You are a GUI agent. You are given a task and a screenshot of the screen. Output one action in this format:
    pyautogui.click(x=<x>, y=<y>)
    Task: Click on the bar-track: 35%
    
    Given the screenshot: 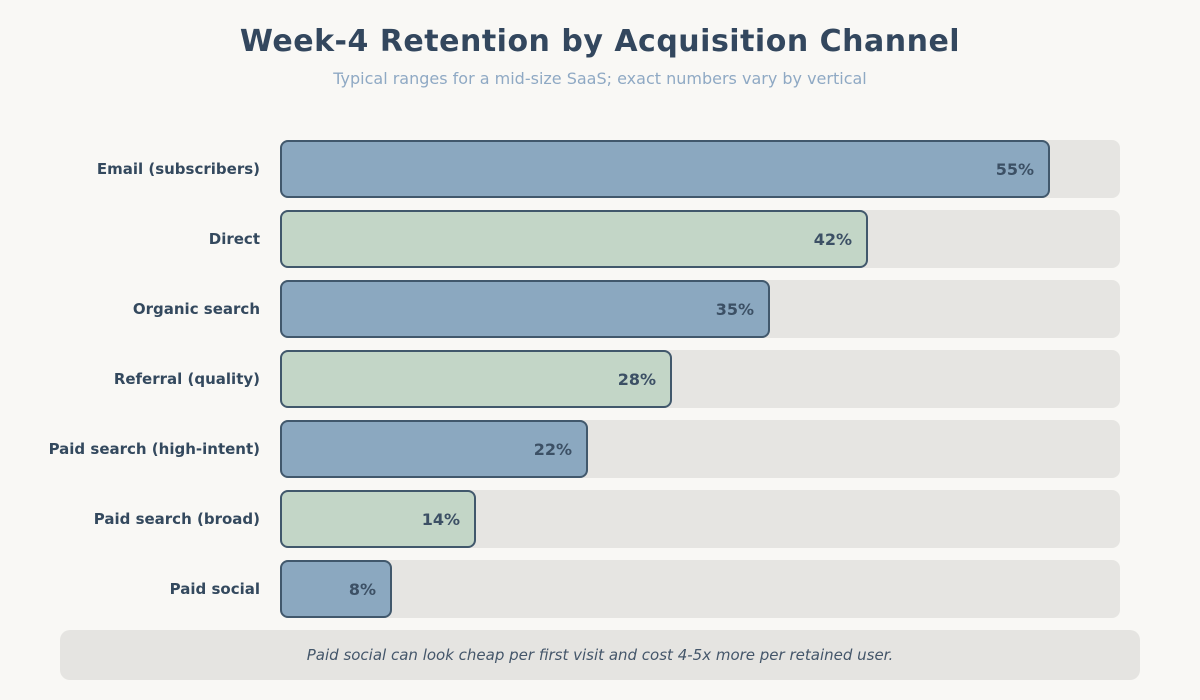 What is the action you would take?
    pyautogui.click(x=700, y=309)
    